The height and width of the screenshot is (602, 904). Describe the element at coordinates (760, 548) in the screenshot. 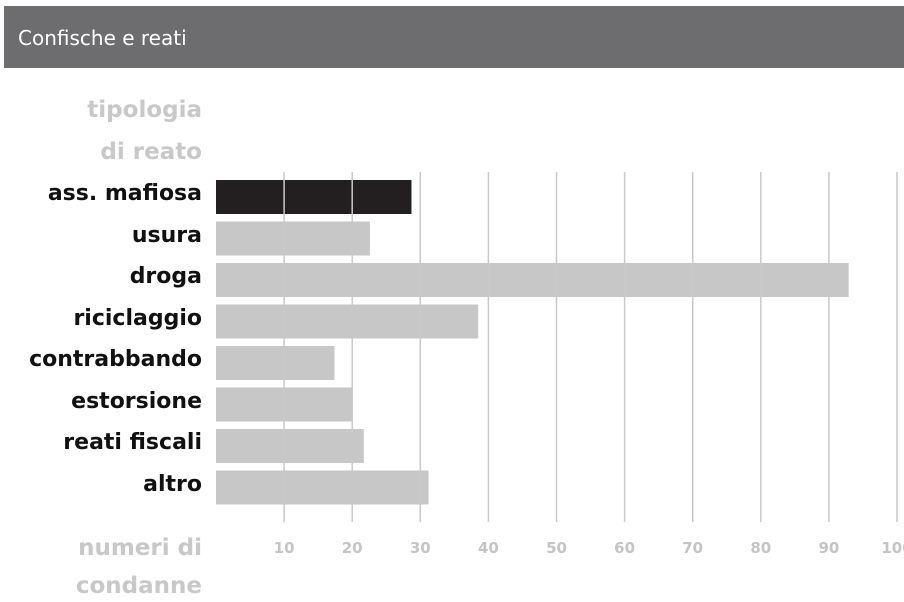

I see `x-tick-label-80: 80` at that location.